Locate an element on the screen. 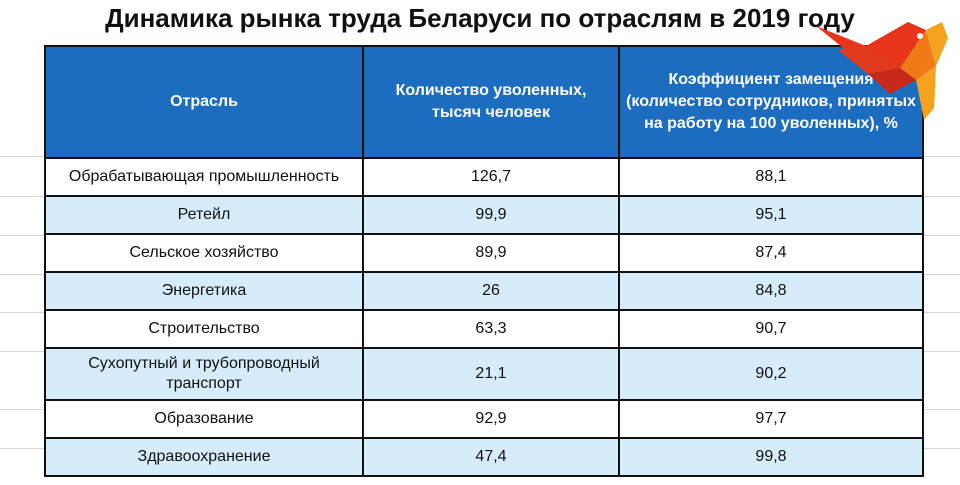 The width and height of the screenshot is (960, 485). cell-industry: Строительство is located at coordinates (204, 329).